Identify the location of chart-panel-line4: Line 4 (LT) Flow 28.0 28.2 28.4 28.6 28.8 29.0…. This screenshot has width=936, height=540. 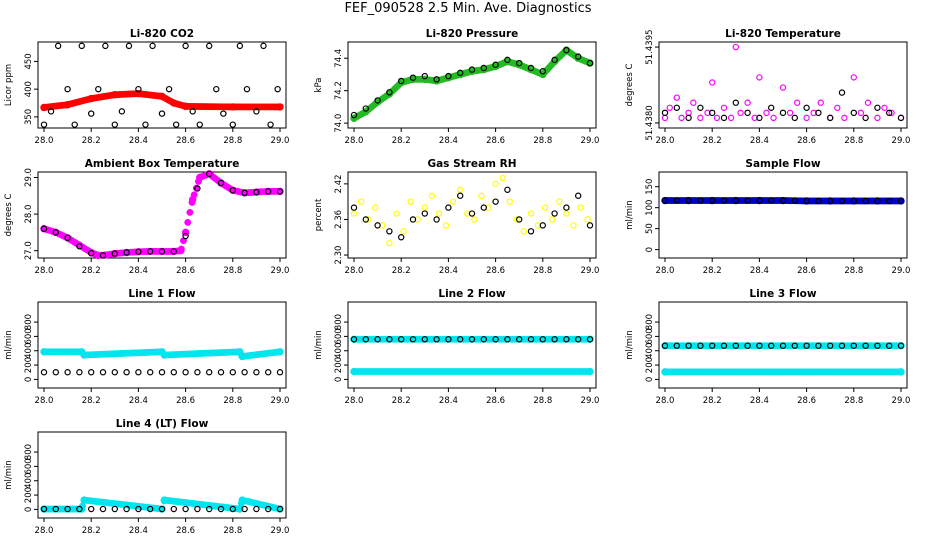
(146, 477).